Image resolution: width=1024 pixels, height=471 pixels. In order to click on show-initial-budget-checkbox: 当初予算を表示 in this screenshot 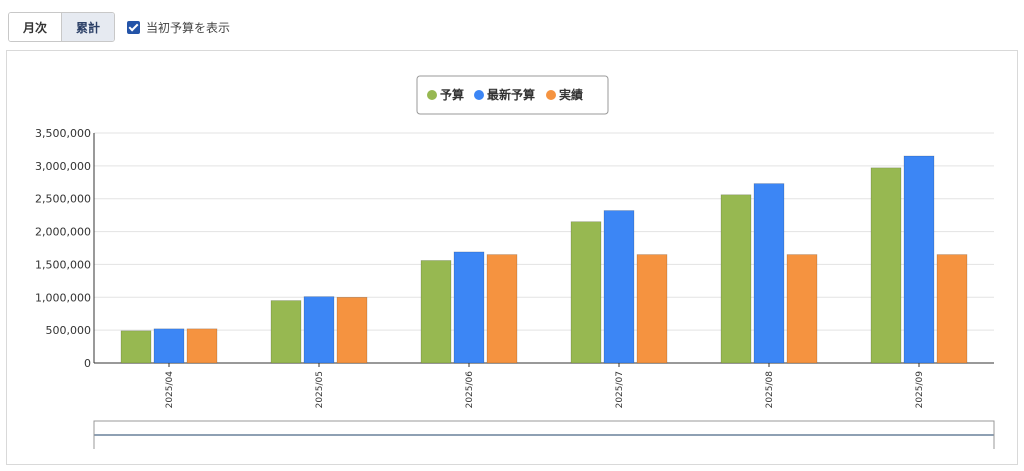, I will do `click(178, 27)`.